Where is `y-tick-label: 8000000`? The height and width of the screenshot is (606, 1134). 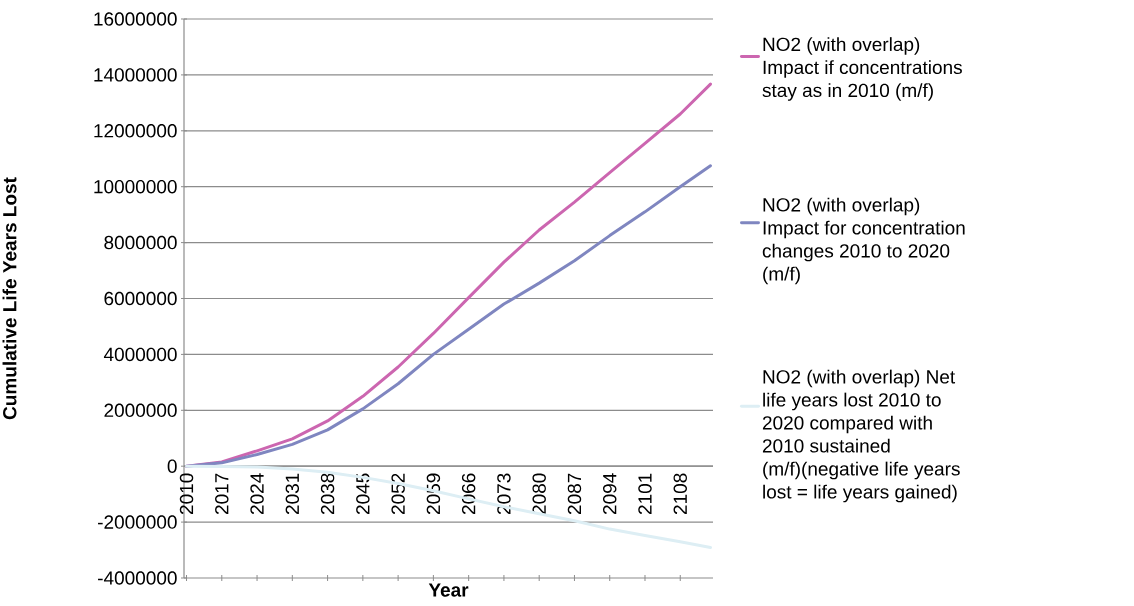
y-tick-label: 8000000 is located at coordinates (140, 242).